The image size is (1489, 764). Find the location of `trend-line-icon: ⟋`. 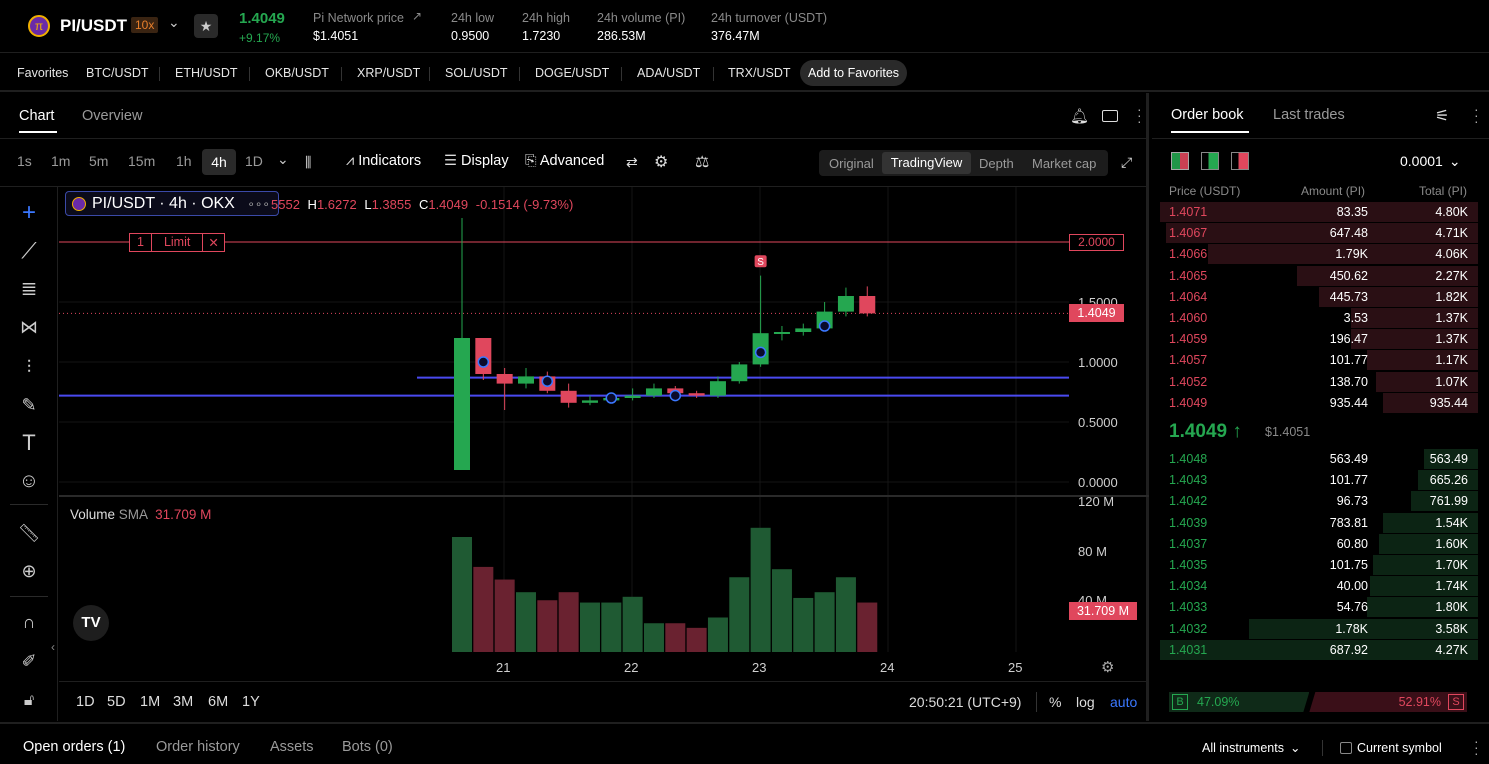

trend-line-icon: ⟋ is located at coordinates (29, 250).